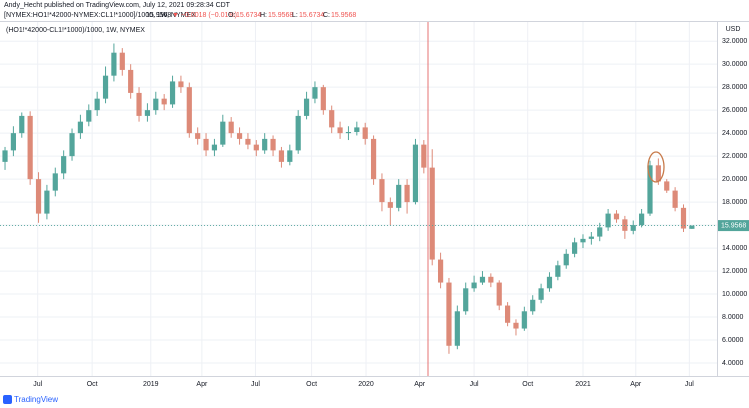 The image size is (749, 408). I want to click on y-tick-label: 10.0000, so click(734, 294).